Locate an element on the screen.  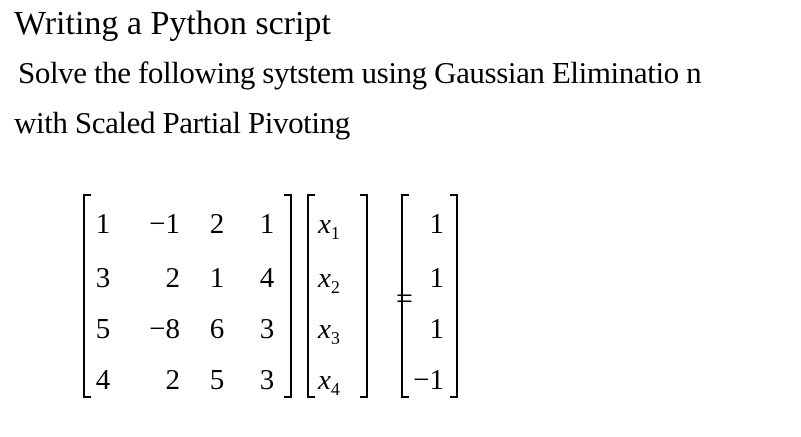
page-heading: Writing a Python script is located at coordinates (172, 23).